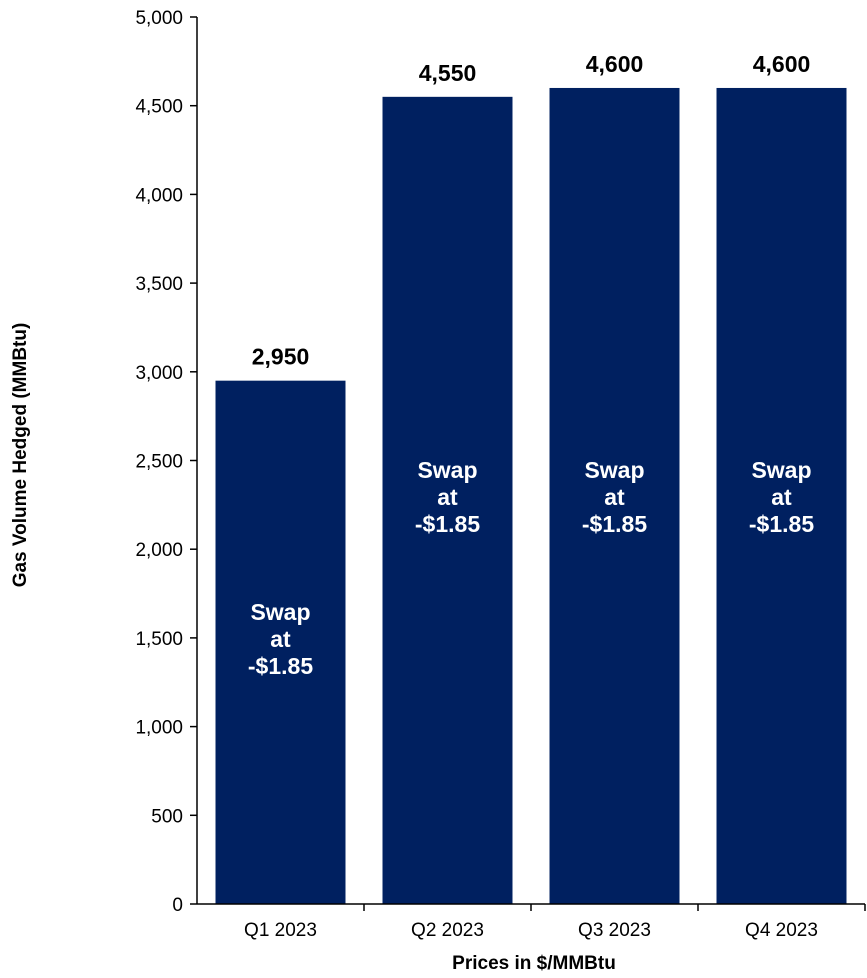 This screenshot has width=867, height=978. I want to click on y-tick-label: 3,000, so click(159, 373).